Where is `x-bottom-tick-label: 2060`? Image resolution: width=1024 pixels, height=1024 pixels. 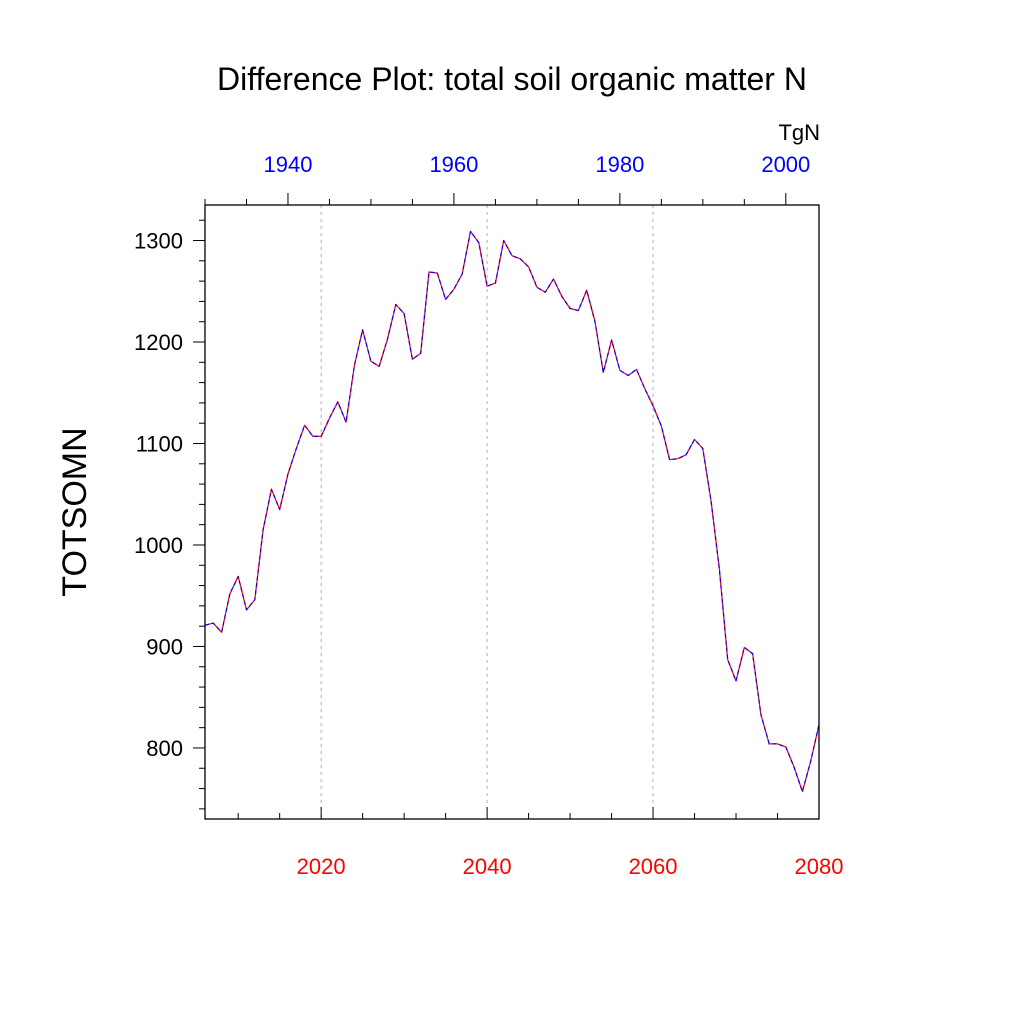 x-bottom-tick-label: 2060 is located at coordinates (653, 866).